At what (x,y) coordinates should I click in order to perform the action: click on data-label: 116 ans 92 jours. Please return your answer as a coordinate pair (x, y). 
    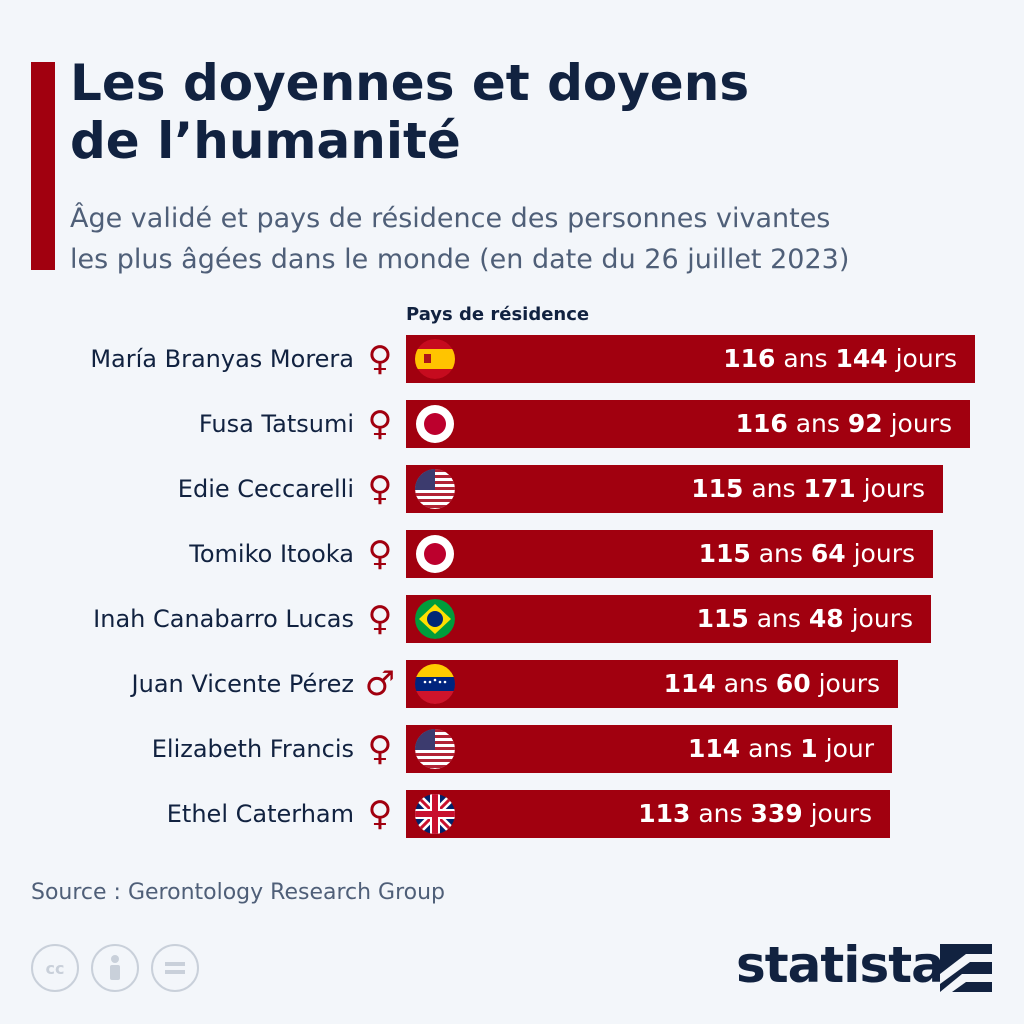
    Looking at the image, I should click on (844, 424).